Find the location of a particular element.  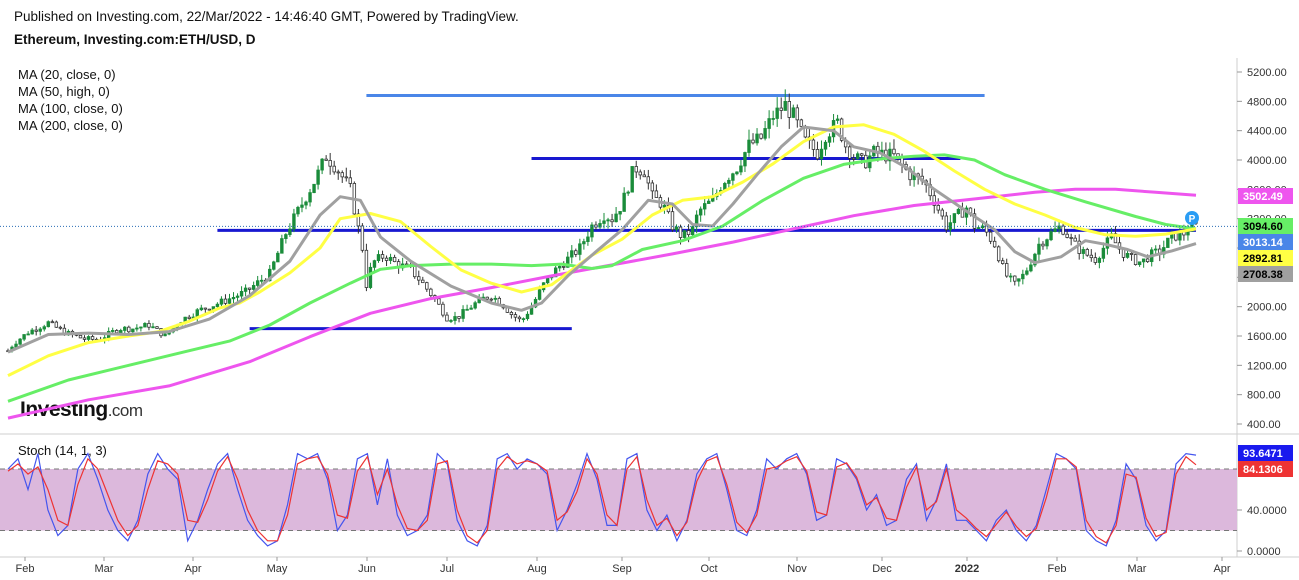

x-tick-label: Aug is located at coordinates (537, 569).